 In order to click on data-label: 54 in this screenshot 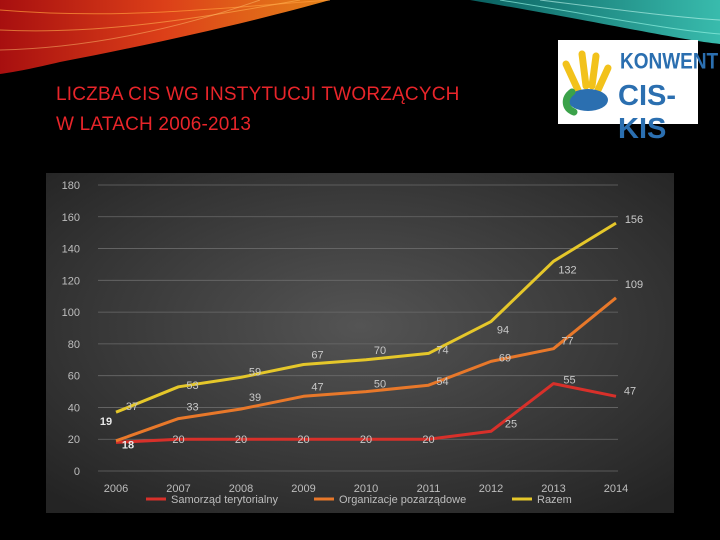, I will do `click(442, 382)`.